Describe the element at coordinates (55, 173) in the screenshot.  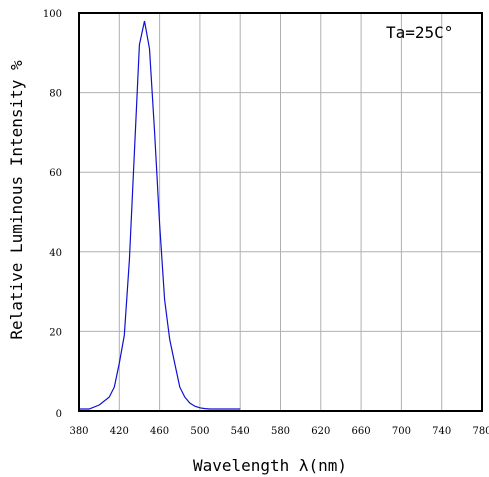
I see `y-tick-label: 60` at that location.